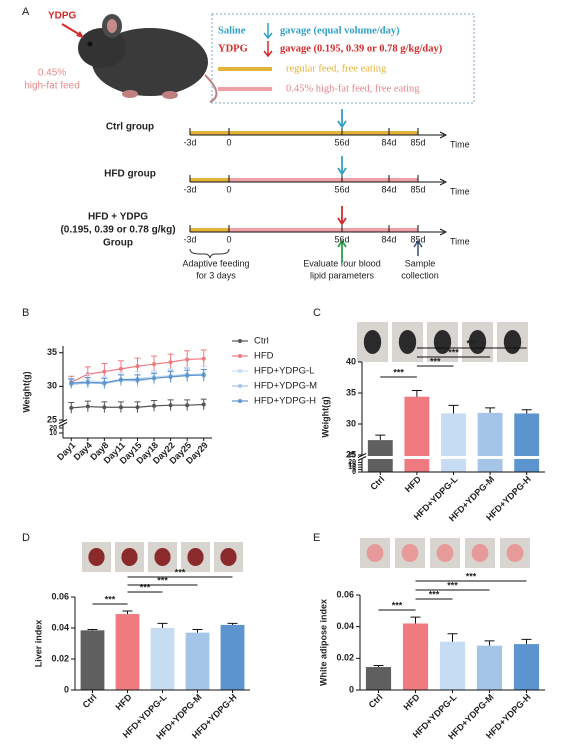 This screenshot has width=579, height=755. Describe the element at coordinates (361, 48) in the screenshot. I see `legend-ydpg-text: gavage (0.195, 0.39 or 0.78 g/kg/day)` at that location.